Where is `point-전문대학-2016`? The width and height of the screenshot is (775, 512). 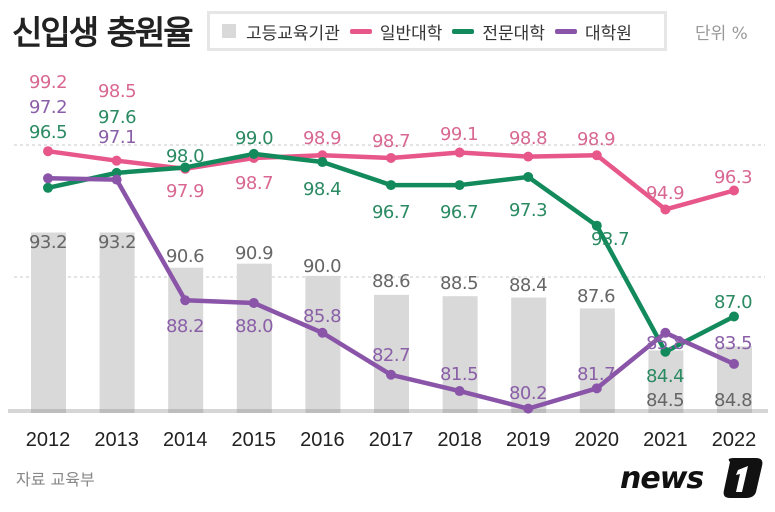
point-전문대학-2016 is located at coordinates (322, 162).